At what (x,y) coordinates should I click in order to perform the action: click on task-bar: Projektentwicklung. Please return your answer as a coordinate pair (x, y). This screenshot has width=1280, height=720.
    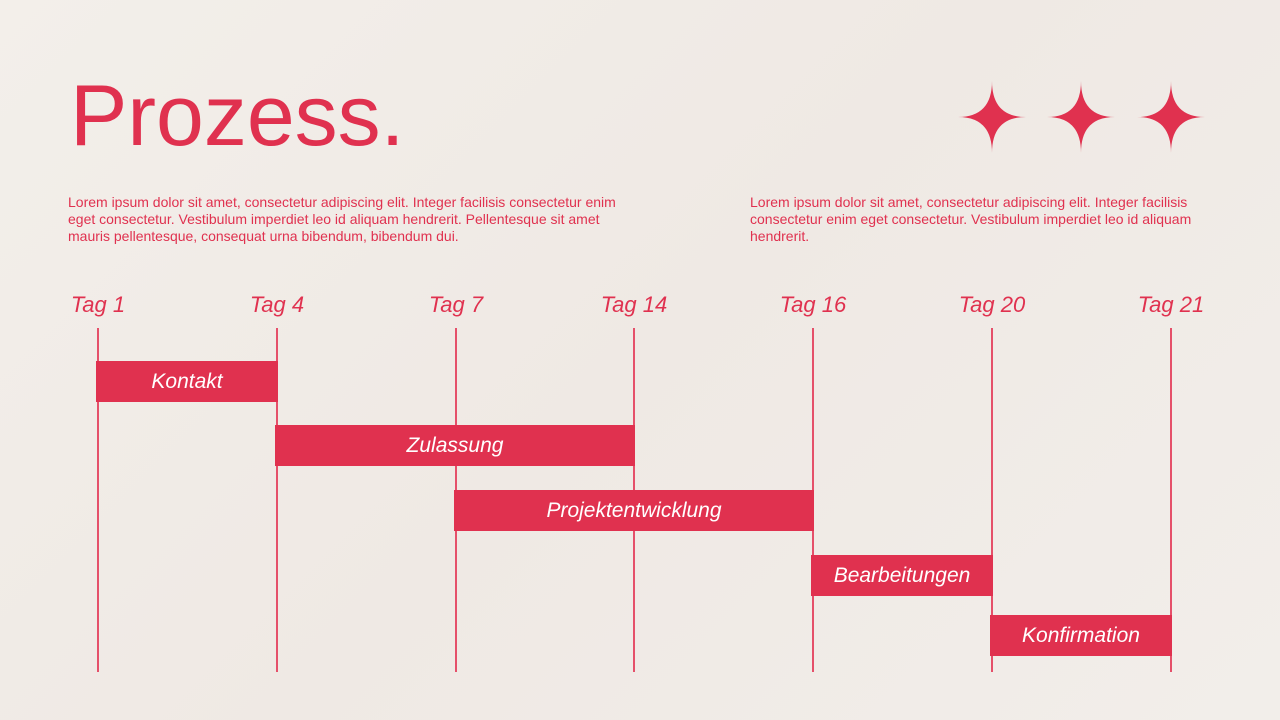
    Looking at the image, I should click on (634, 510).